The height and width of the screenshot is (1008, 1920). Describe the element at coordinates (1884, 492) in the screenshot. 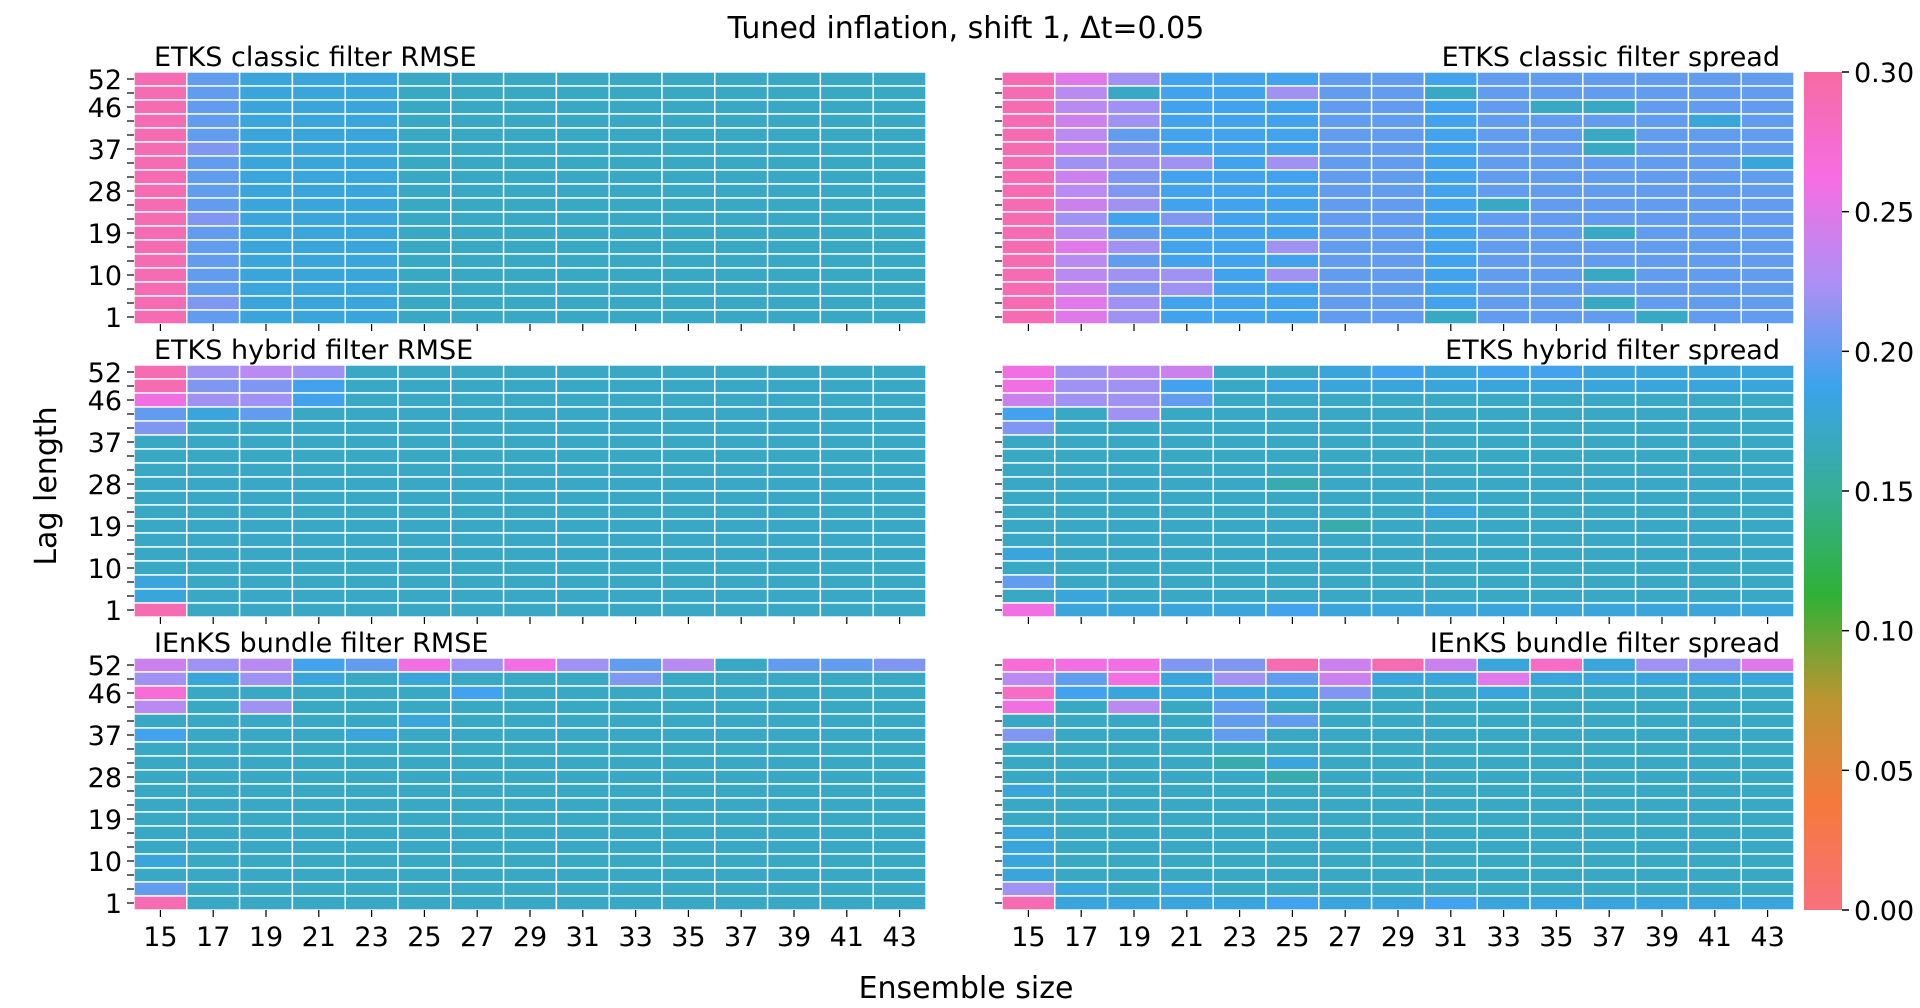

I see `colorbar-tick-label: 0.15` at that location.